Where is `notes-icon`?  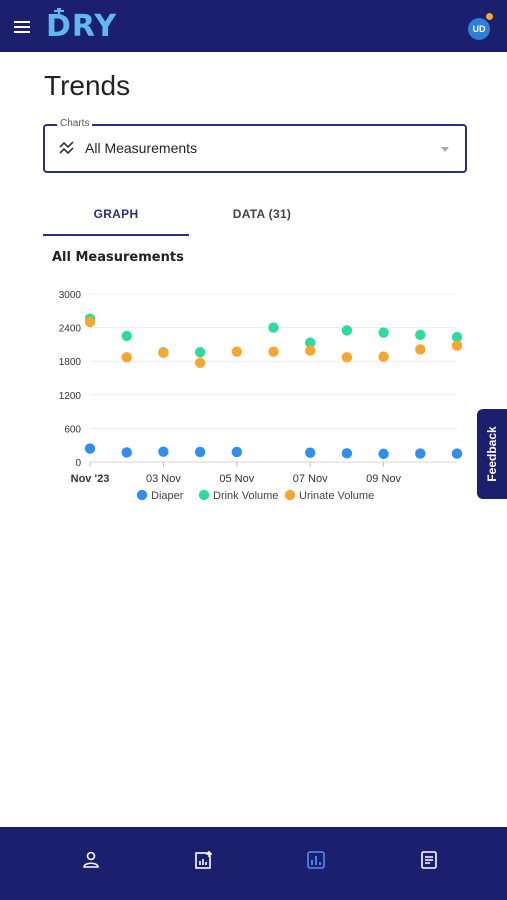 notes-icon is located at coordinates (429, 860).